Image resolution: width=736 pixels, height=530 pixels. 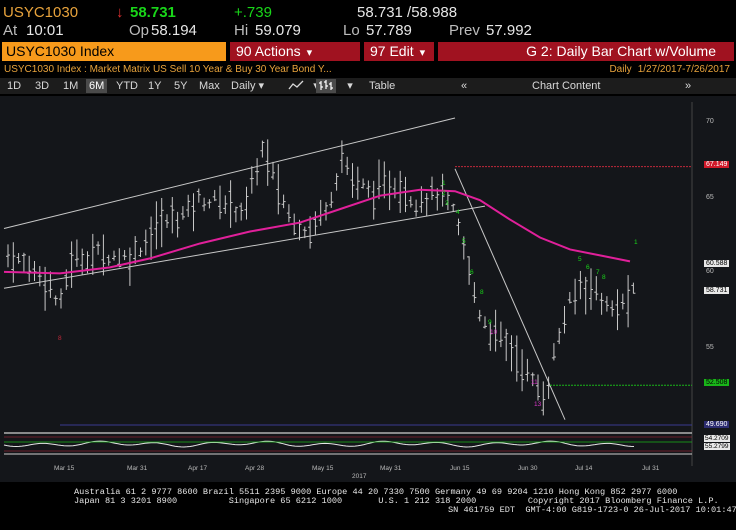 What do you see at coordinates (710, 271) in the screenshot?
I see `y-tick-60: 60` at bounding box center [710, 271].